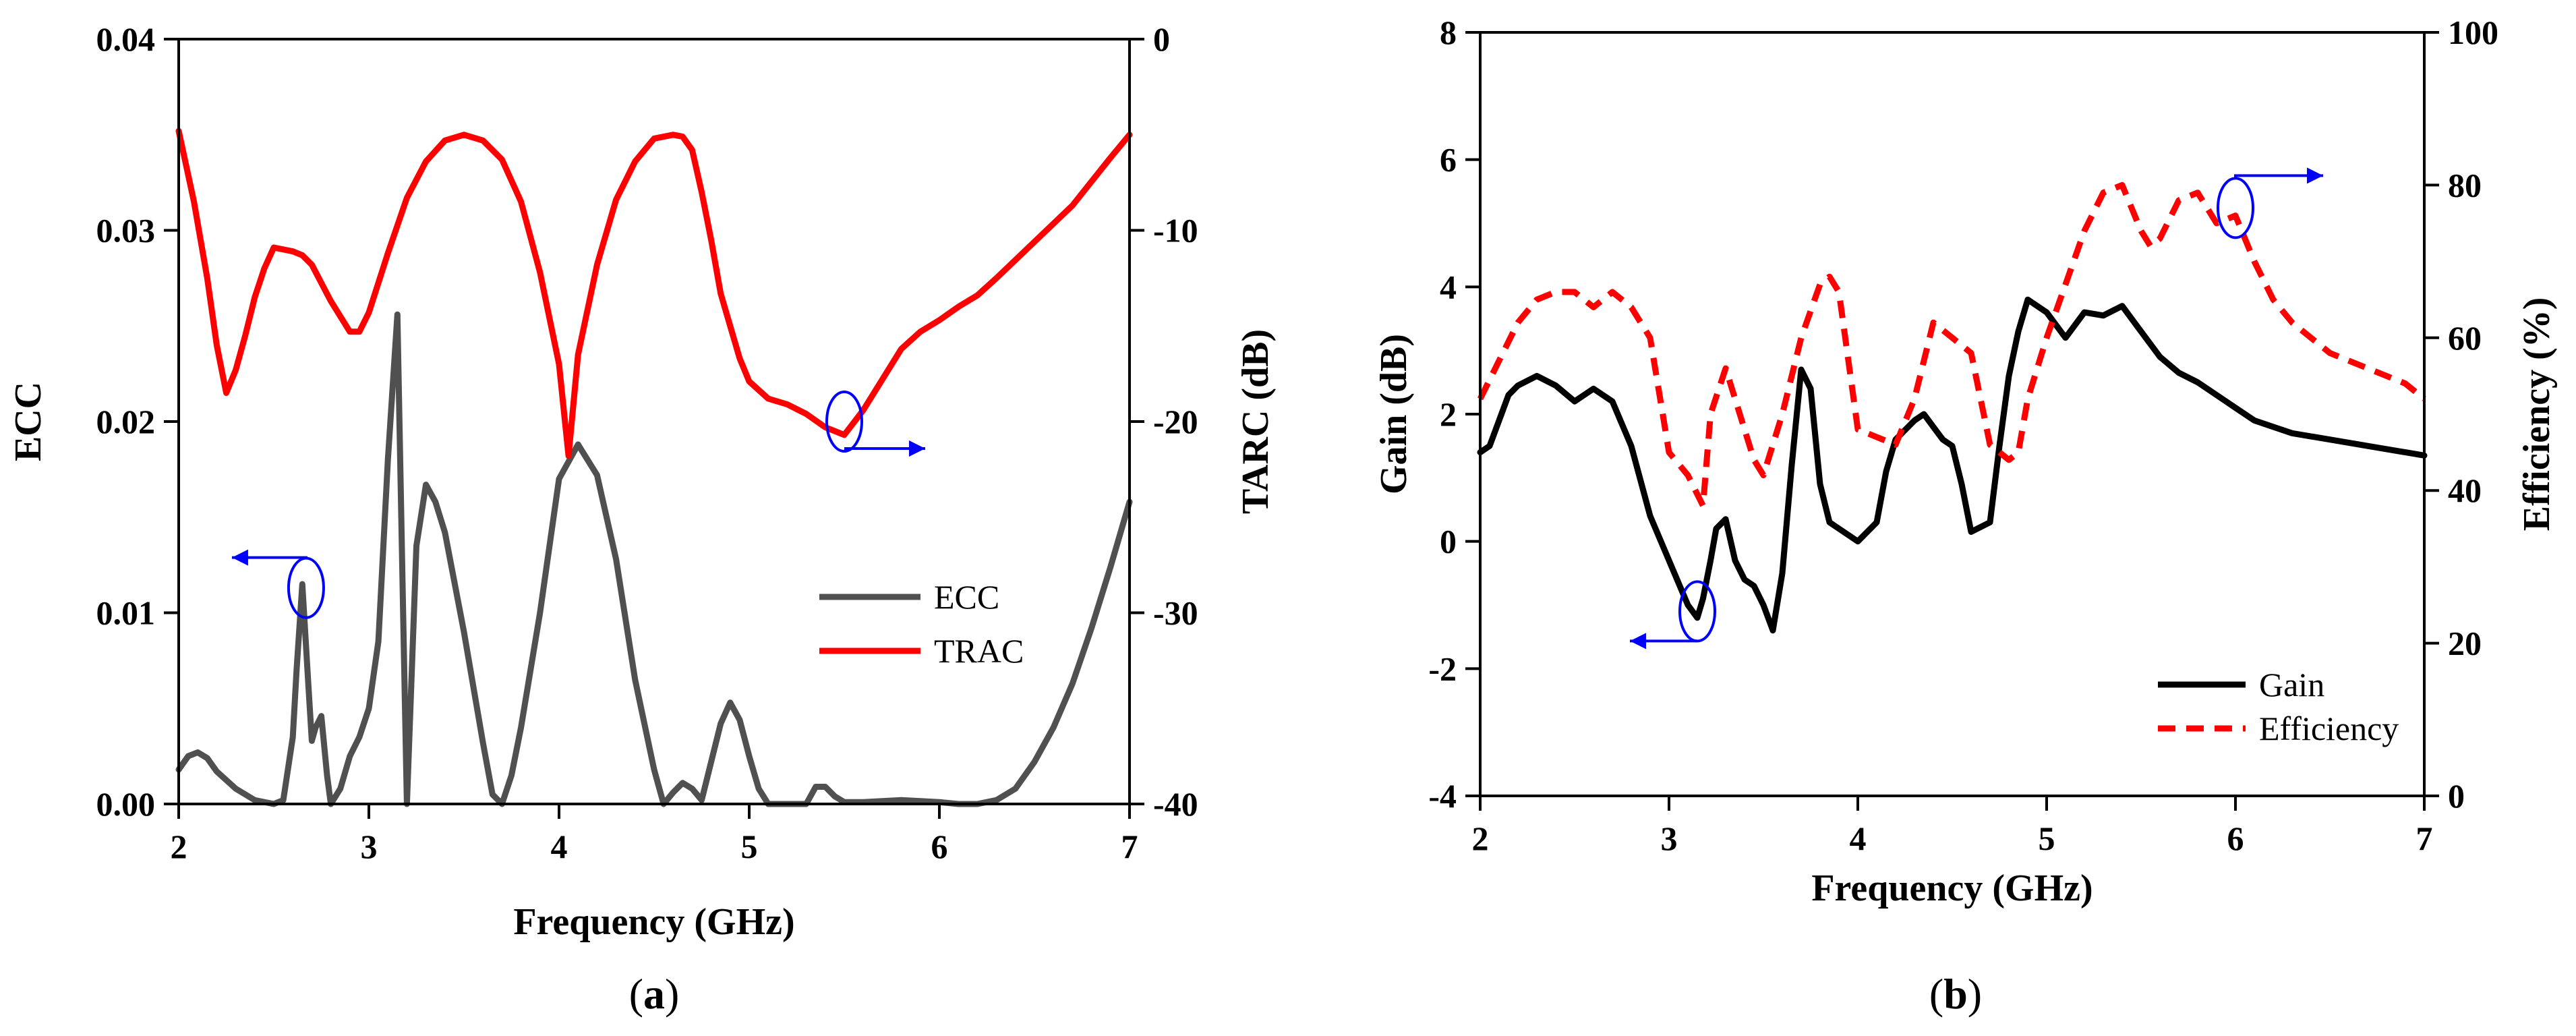  What do you see at coordinates (979, 651) in the screenshot?
I see `legend-label-trac: TRAC` at bounding box center [979, 651].